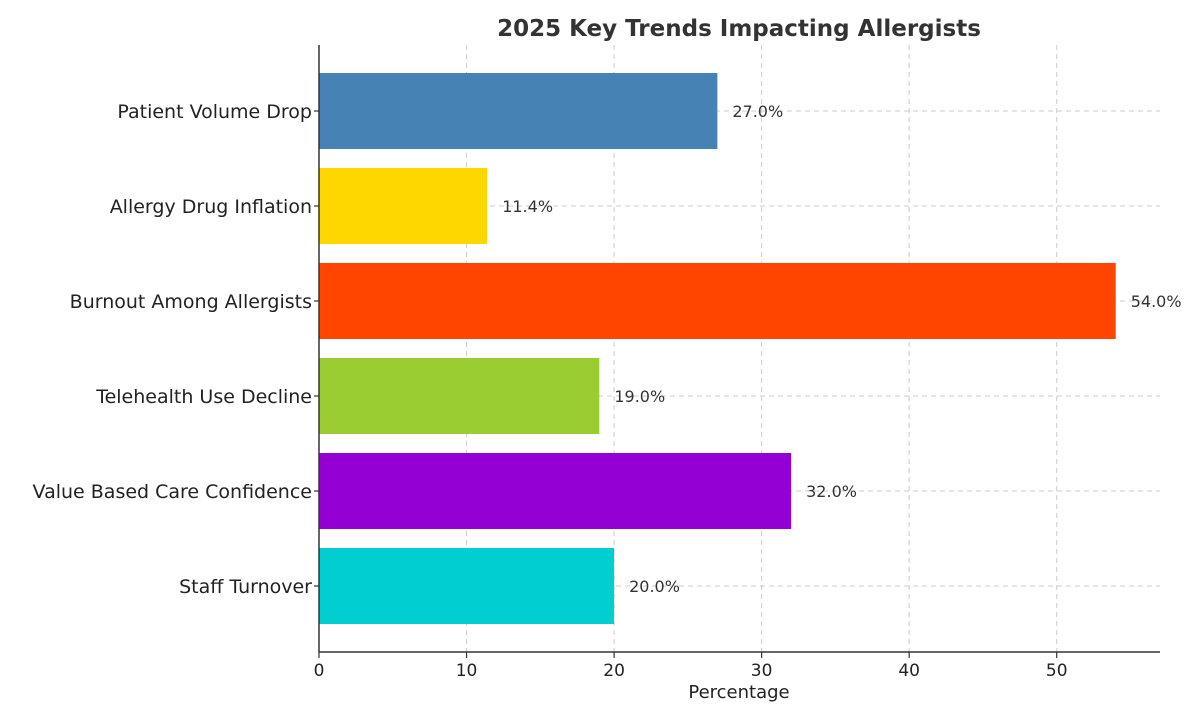 The image size is (1202, 722). I want to click on category-label: Telehealth Use Decline, so click(203, 397).